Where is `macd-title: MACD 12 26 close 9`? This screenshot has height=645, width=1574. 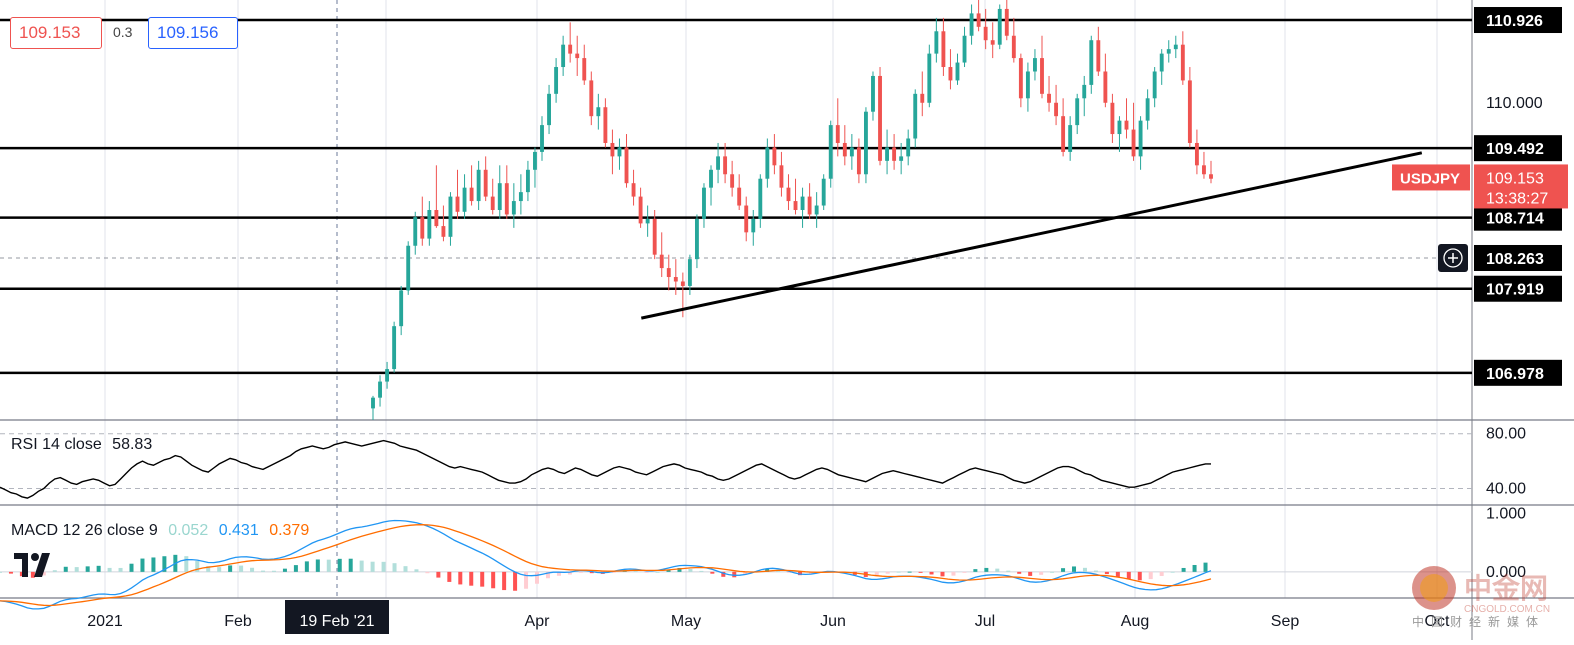 macd-title: MACD 12 26 close 9 is located at coordinates (84, 530).